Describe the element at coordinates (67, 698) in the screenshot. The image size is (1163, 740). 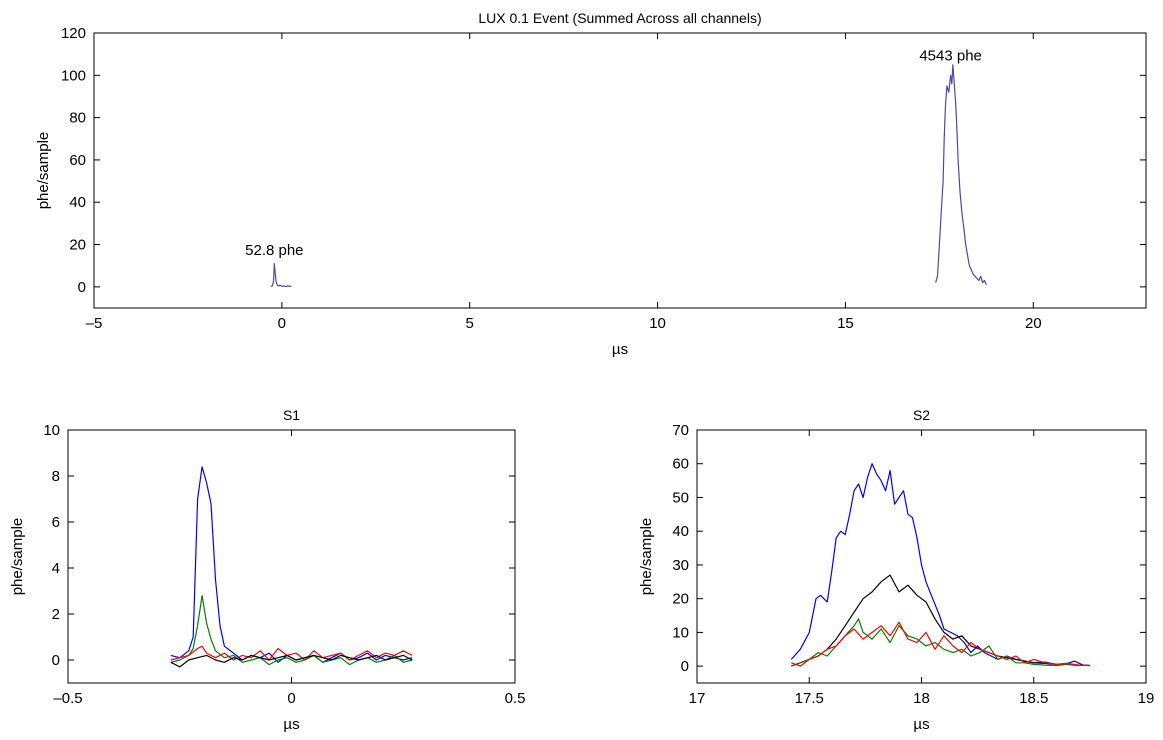
I see `x-tick-label: –0.5` at that location.